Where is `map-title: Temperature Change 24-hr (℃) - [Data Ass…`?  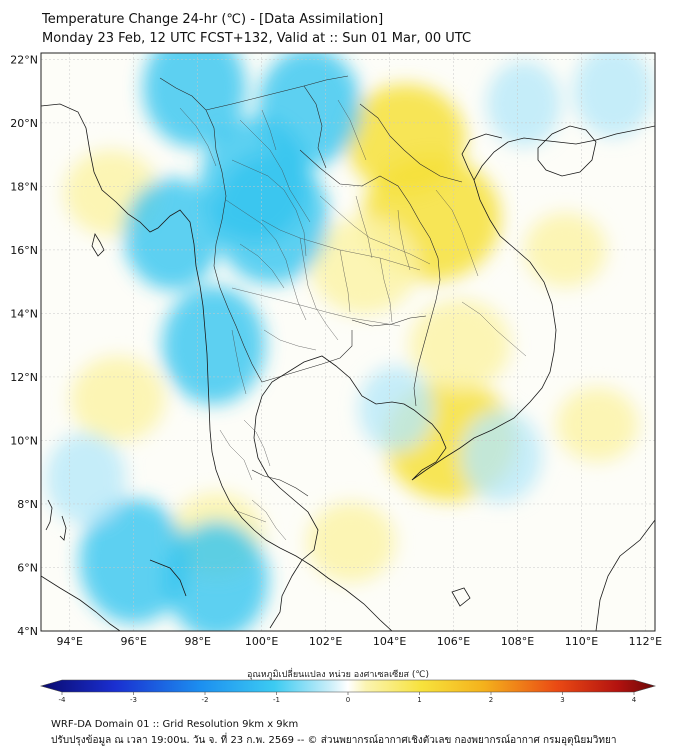 map-title: Temperature Change 24-hr (℃) - [Data Ass… is located at coordinates (213, 19).